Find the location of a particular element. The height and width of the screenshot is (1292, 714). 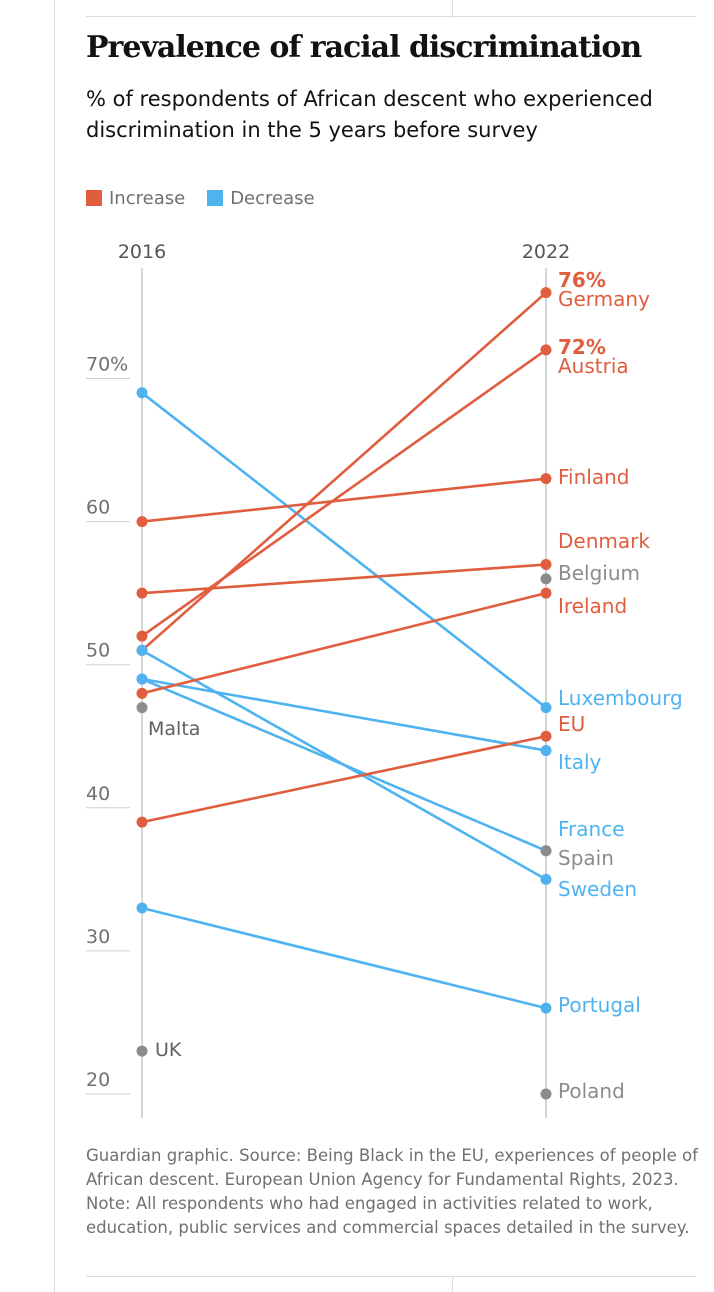

point-2016-austria is located at coordinates (142, 636).